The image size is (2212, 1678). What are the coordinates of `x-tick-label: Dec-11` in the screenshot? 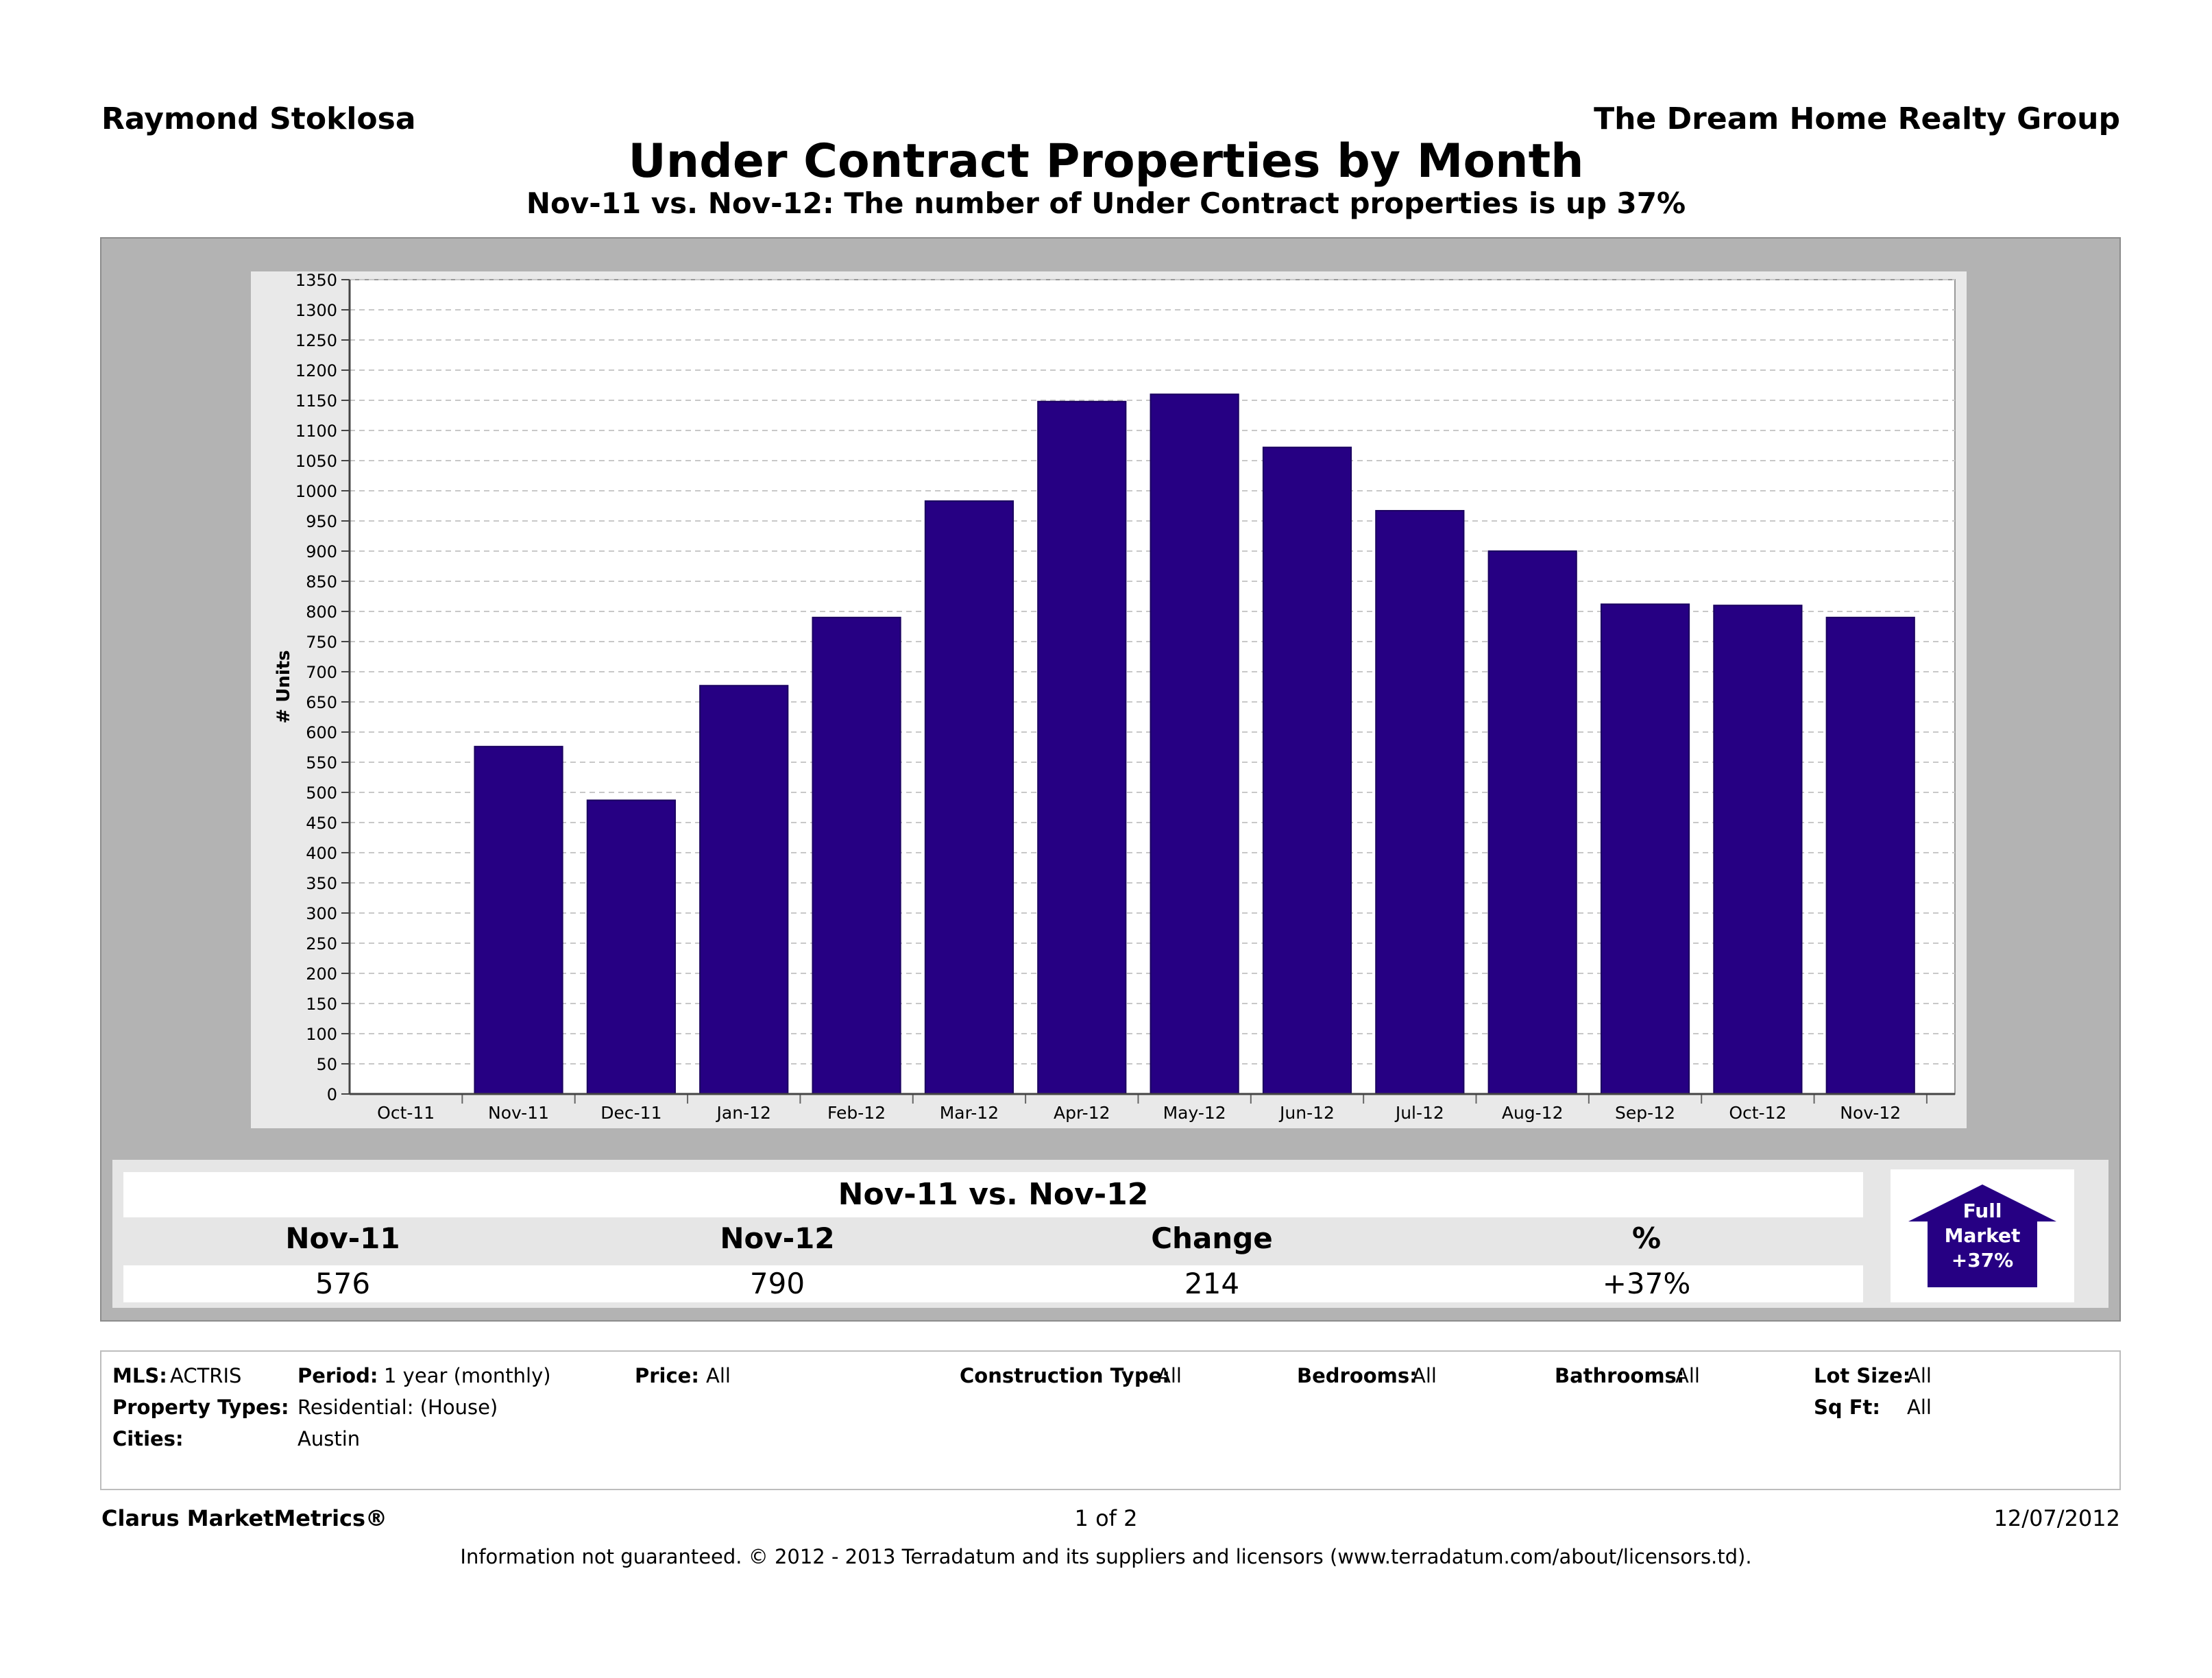 It's located at (630, 1113).